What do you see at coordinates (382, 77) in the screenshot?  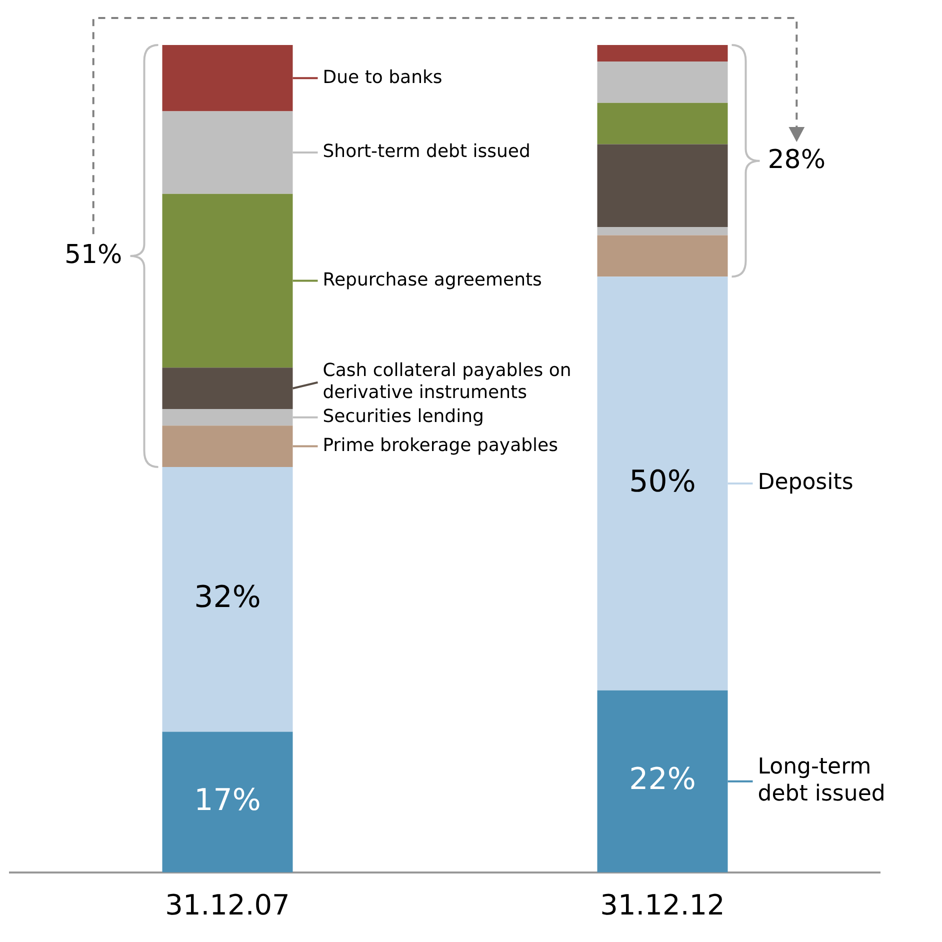 I see `legend-label: Due to banks` at bounding box center [382, 77].